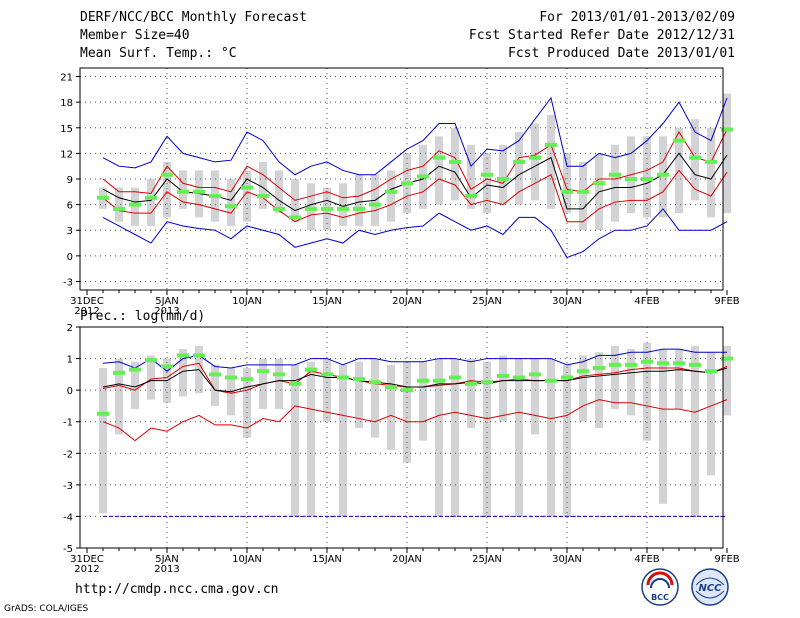 This screenshot has height=618, width=800. What do you see at coordinates (68, 517) in the screenshot?
I see `y-tick-label: -4` at bounding box center [68, 517].